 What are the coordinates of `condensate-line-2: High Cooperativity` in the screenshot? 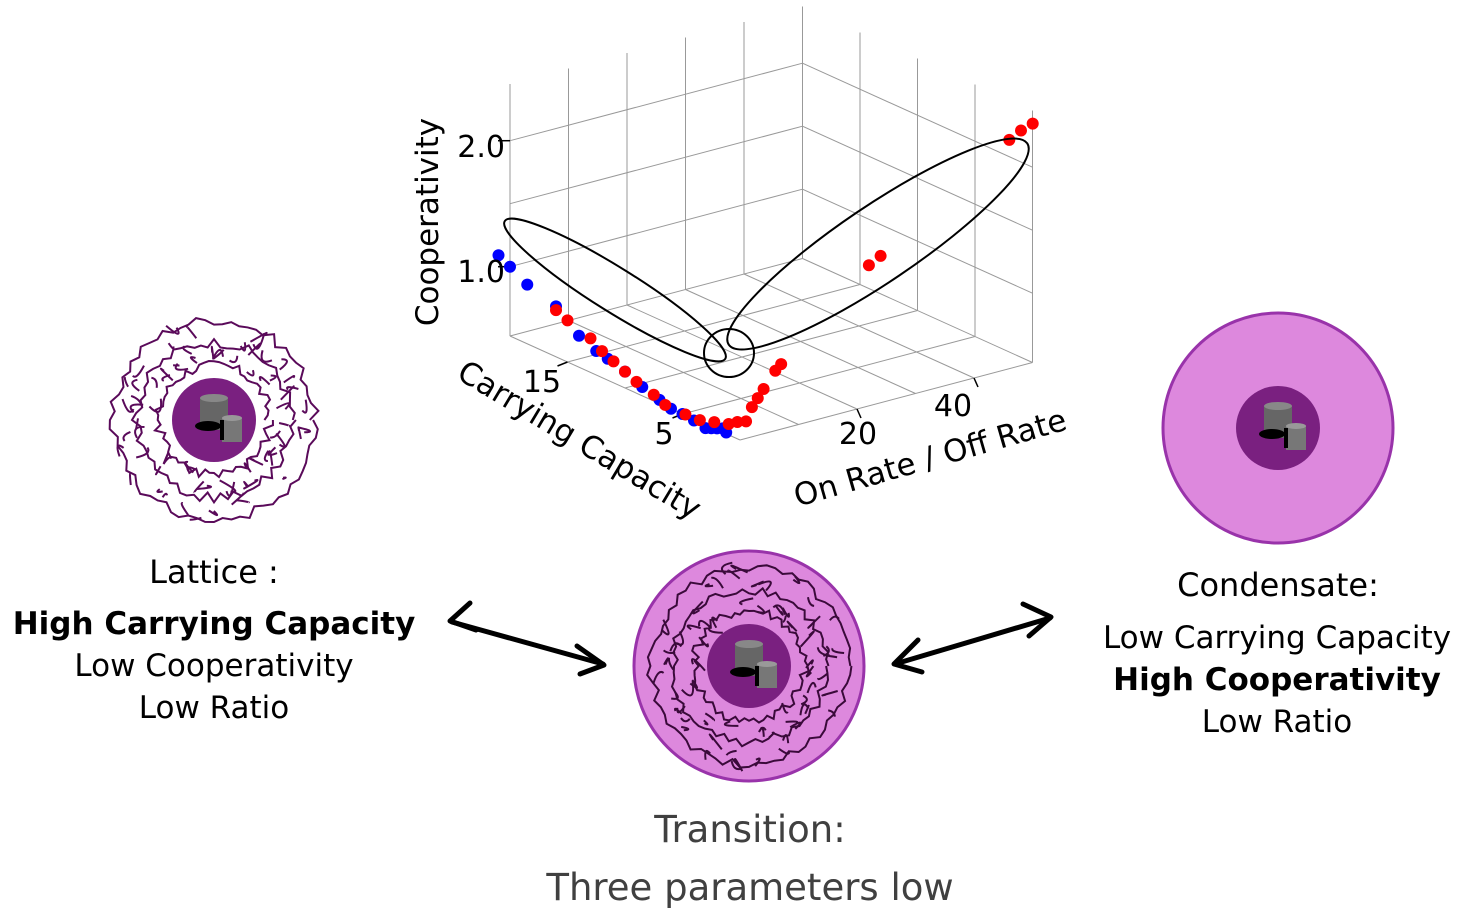 It's located at (1277, 680).